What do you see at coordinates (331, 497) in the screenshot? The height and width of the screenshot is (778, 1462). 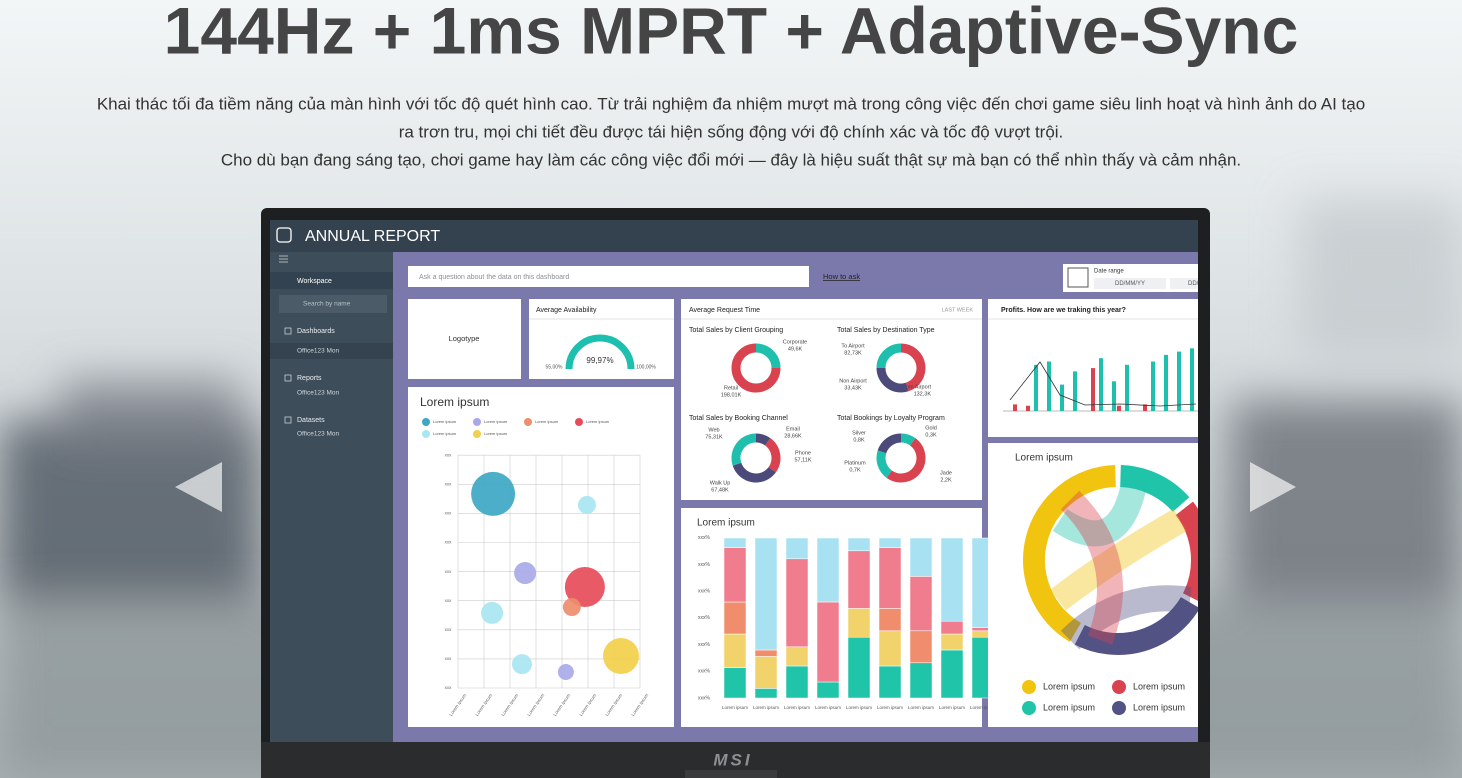 I see `sidebar` at bounding box center [331, 497].